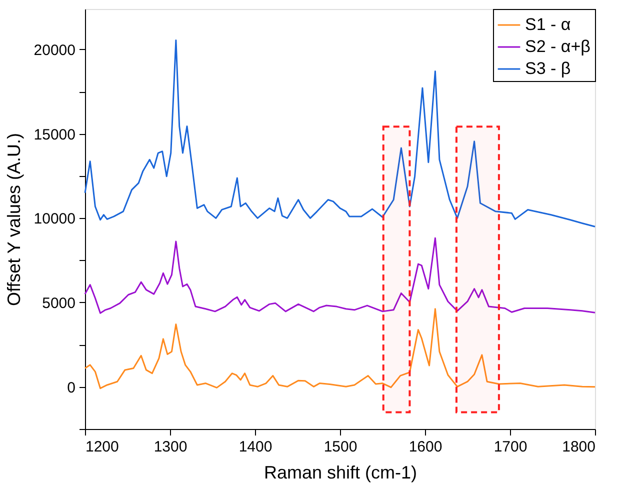  What do you see at coordinates (341, 472) in the screenshot?
I see `x-axis-title: Raman shift (cm-1)` at bounding box center [341, 472].